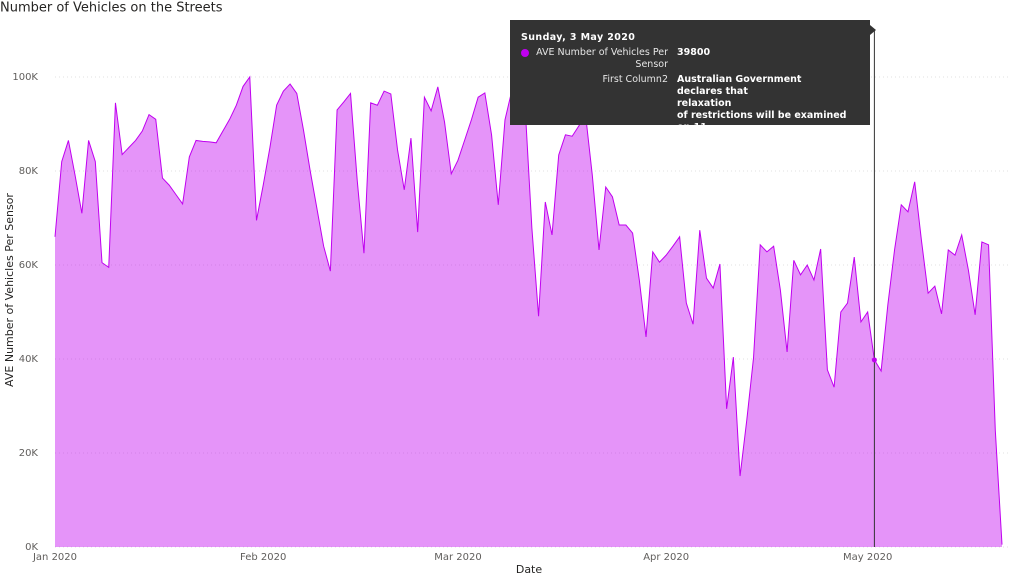 This screenshot has height=578, width=1020. What do you see at coordinates (873, 30) in the screenshot?
I see `tooltip-pointer` at bounding box center [873, 30].